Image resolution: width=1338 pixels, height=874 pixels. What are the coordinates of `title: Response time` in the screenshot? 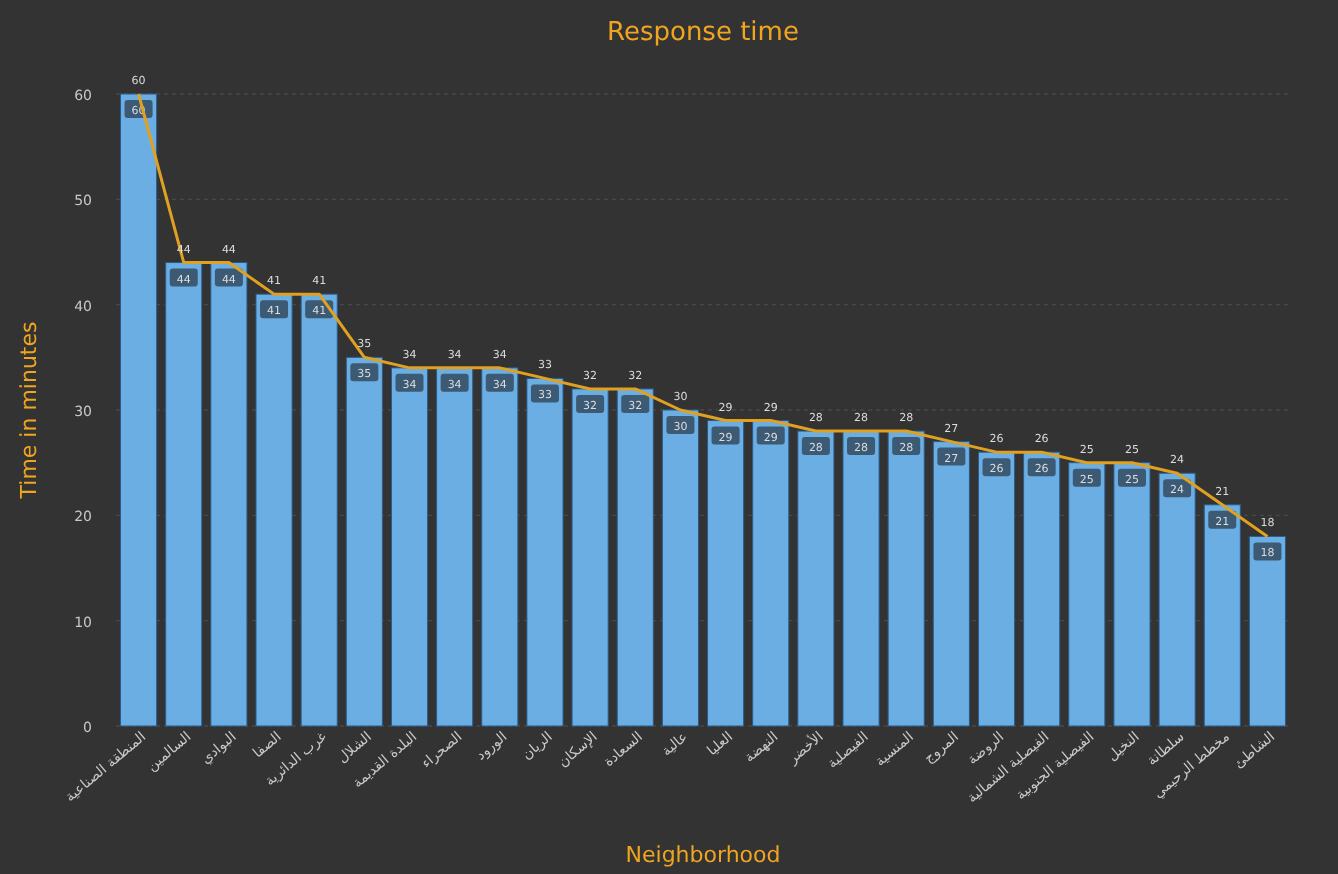 It's located at (703, 33).